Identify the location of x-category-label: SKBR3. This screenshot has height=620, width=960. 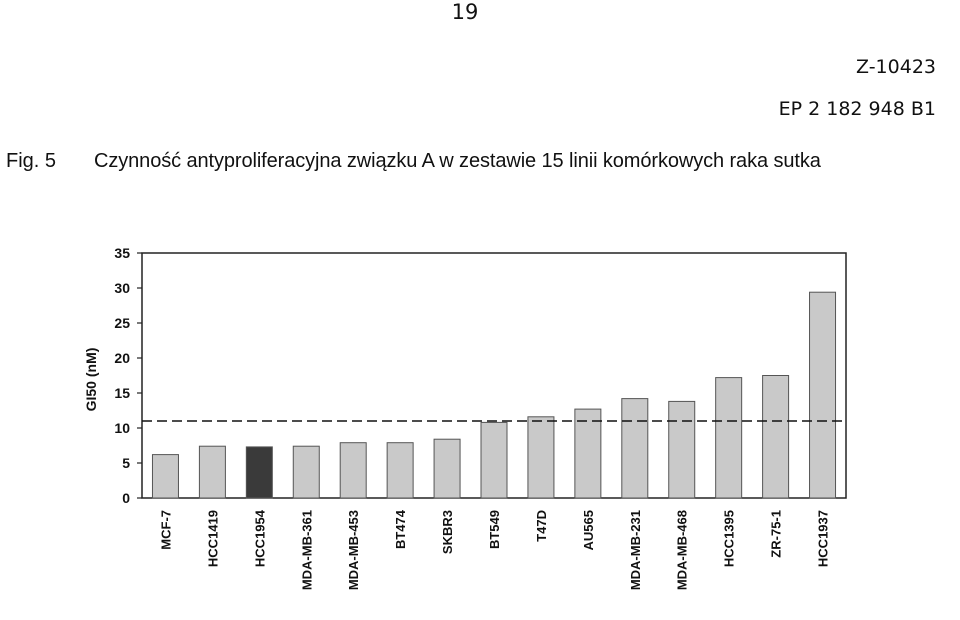
(447, 532).